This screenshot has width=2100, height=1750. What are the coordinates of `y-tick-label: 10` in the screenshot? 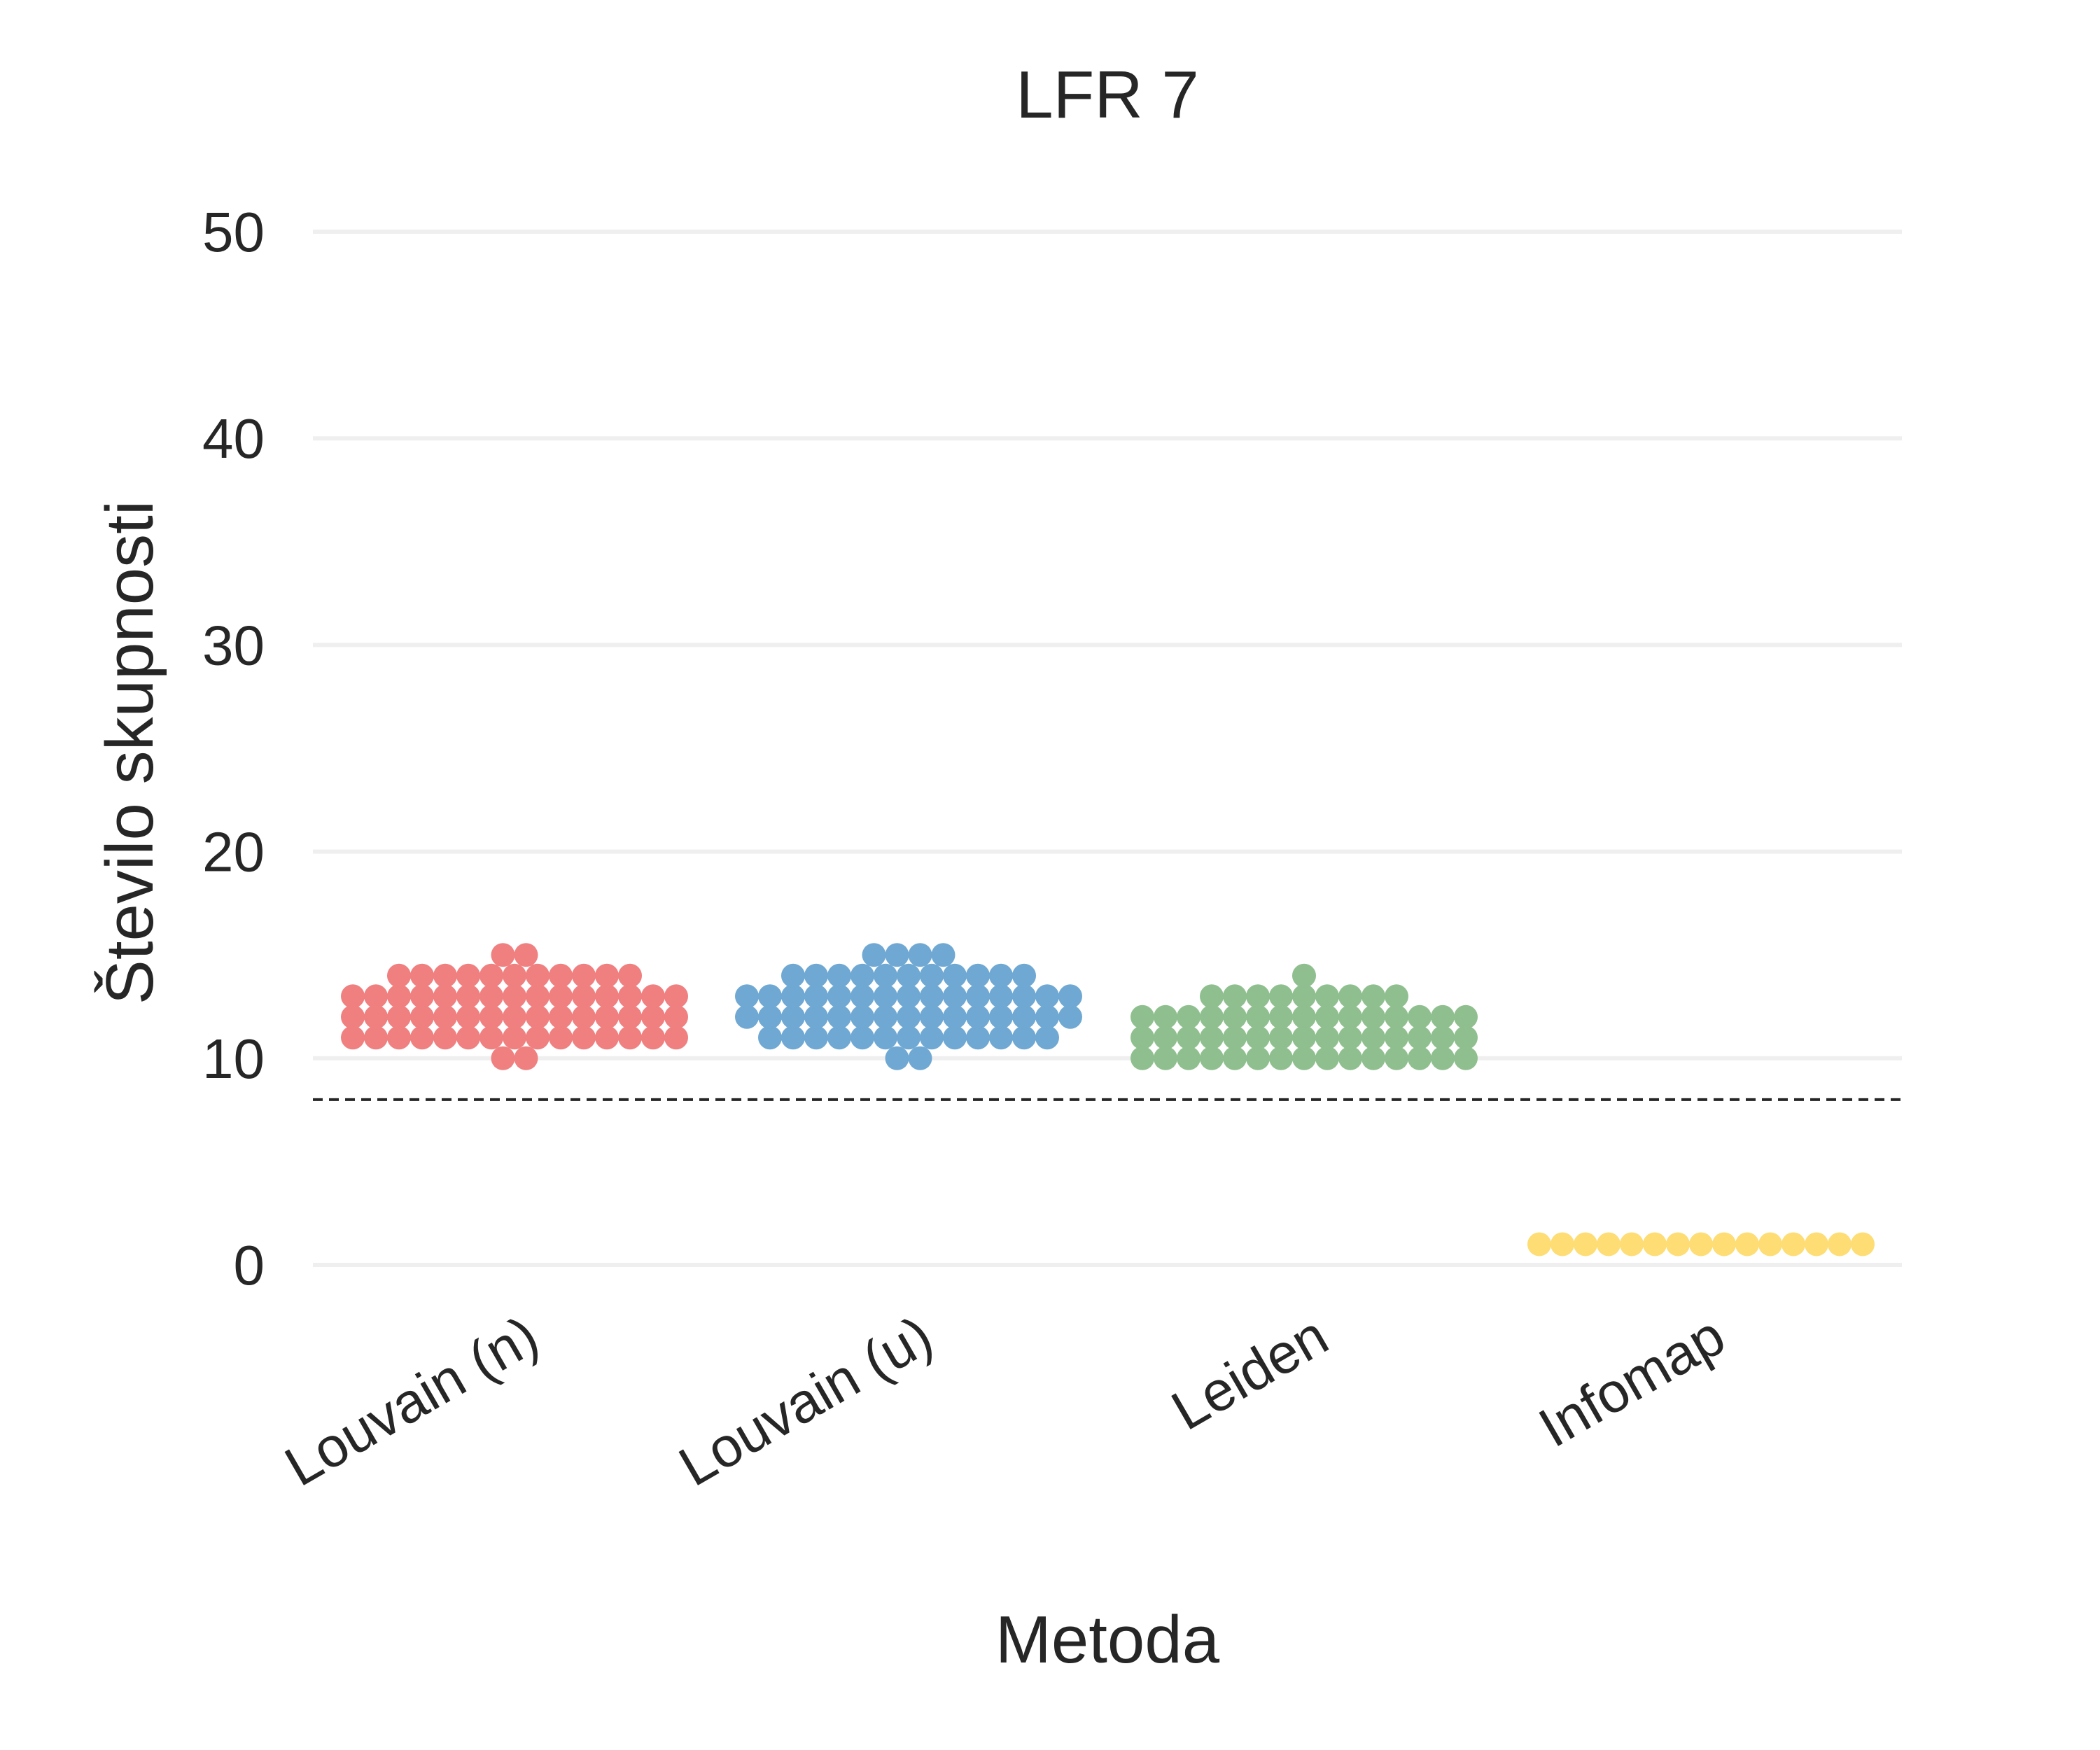 It's located at (233, 1059).